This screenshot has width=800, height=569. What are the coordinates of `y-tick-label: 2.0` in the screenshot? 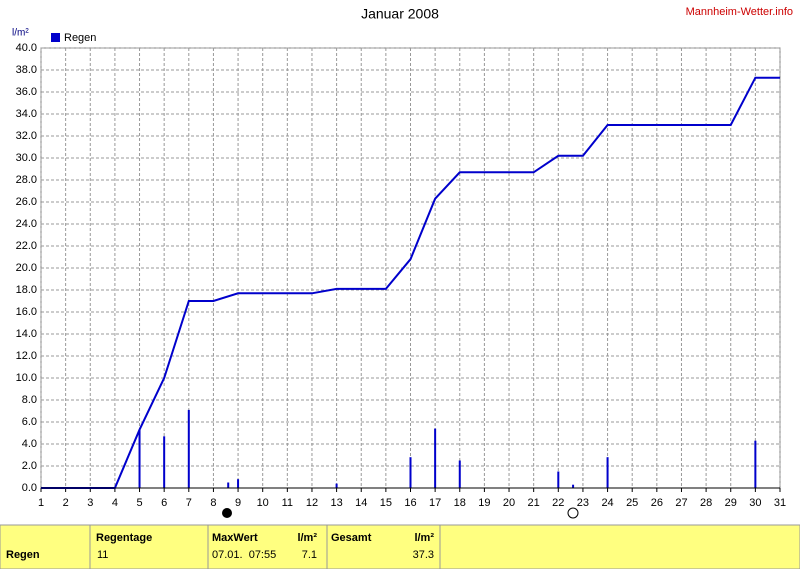 It's located at (29, 466).